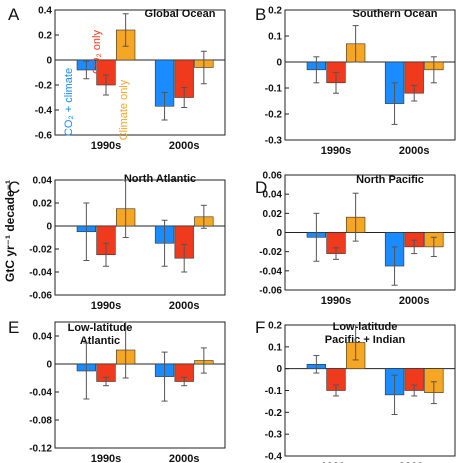 This screenshot has width=474, height=463. What do you see at coordinates (261, 187) in the screenshot?
I see `panel-letter: D` at bounding box center [261, 187].